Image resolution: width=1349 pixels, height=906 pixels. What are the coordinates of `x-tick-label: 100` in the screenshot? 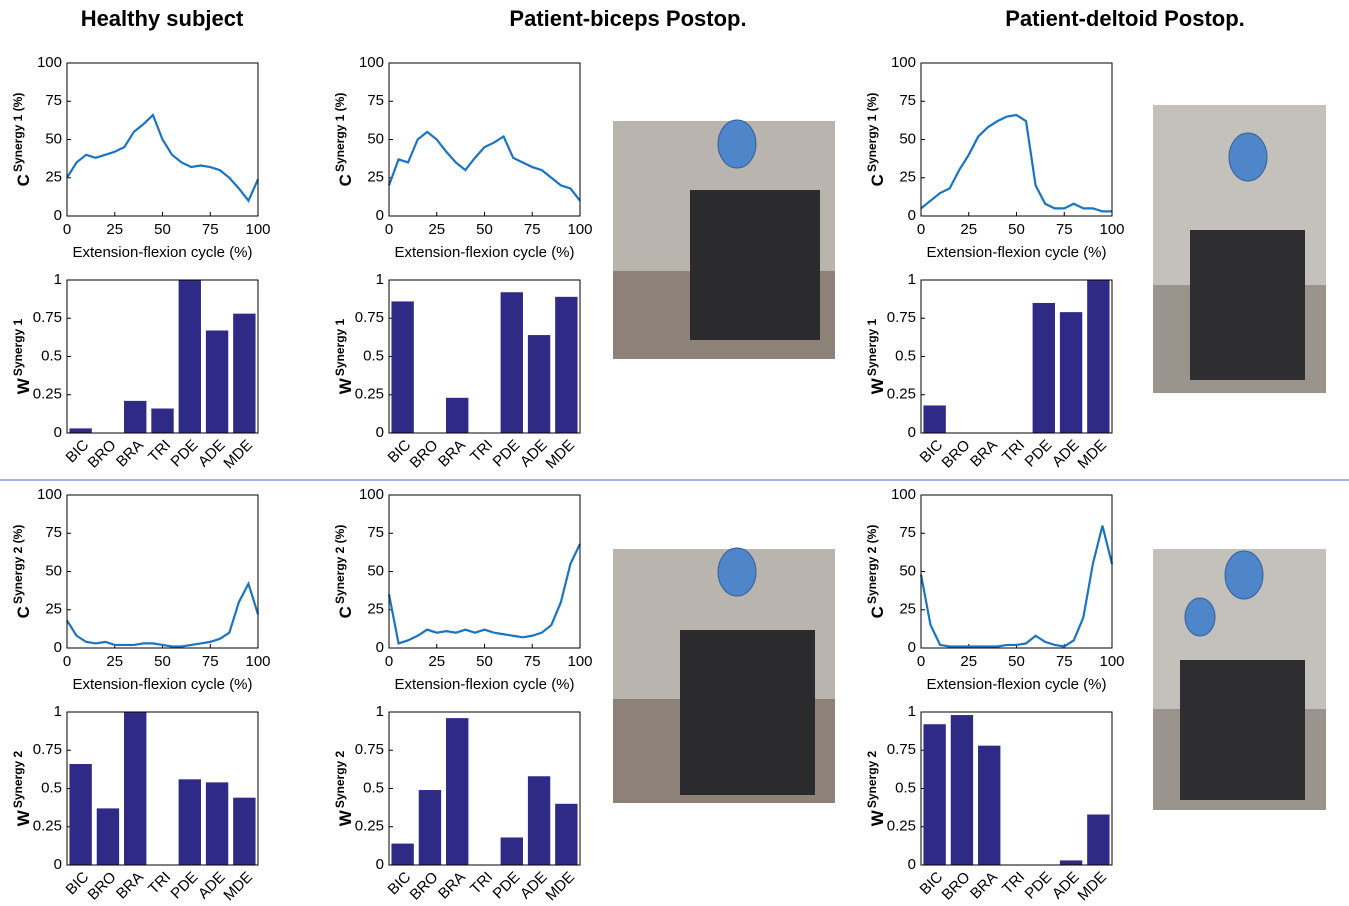 It's located at (1111, 229).